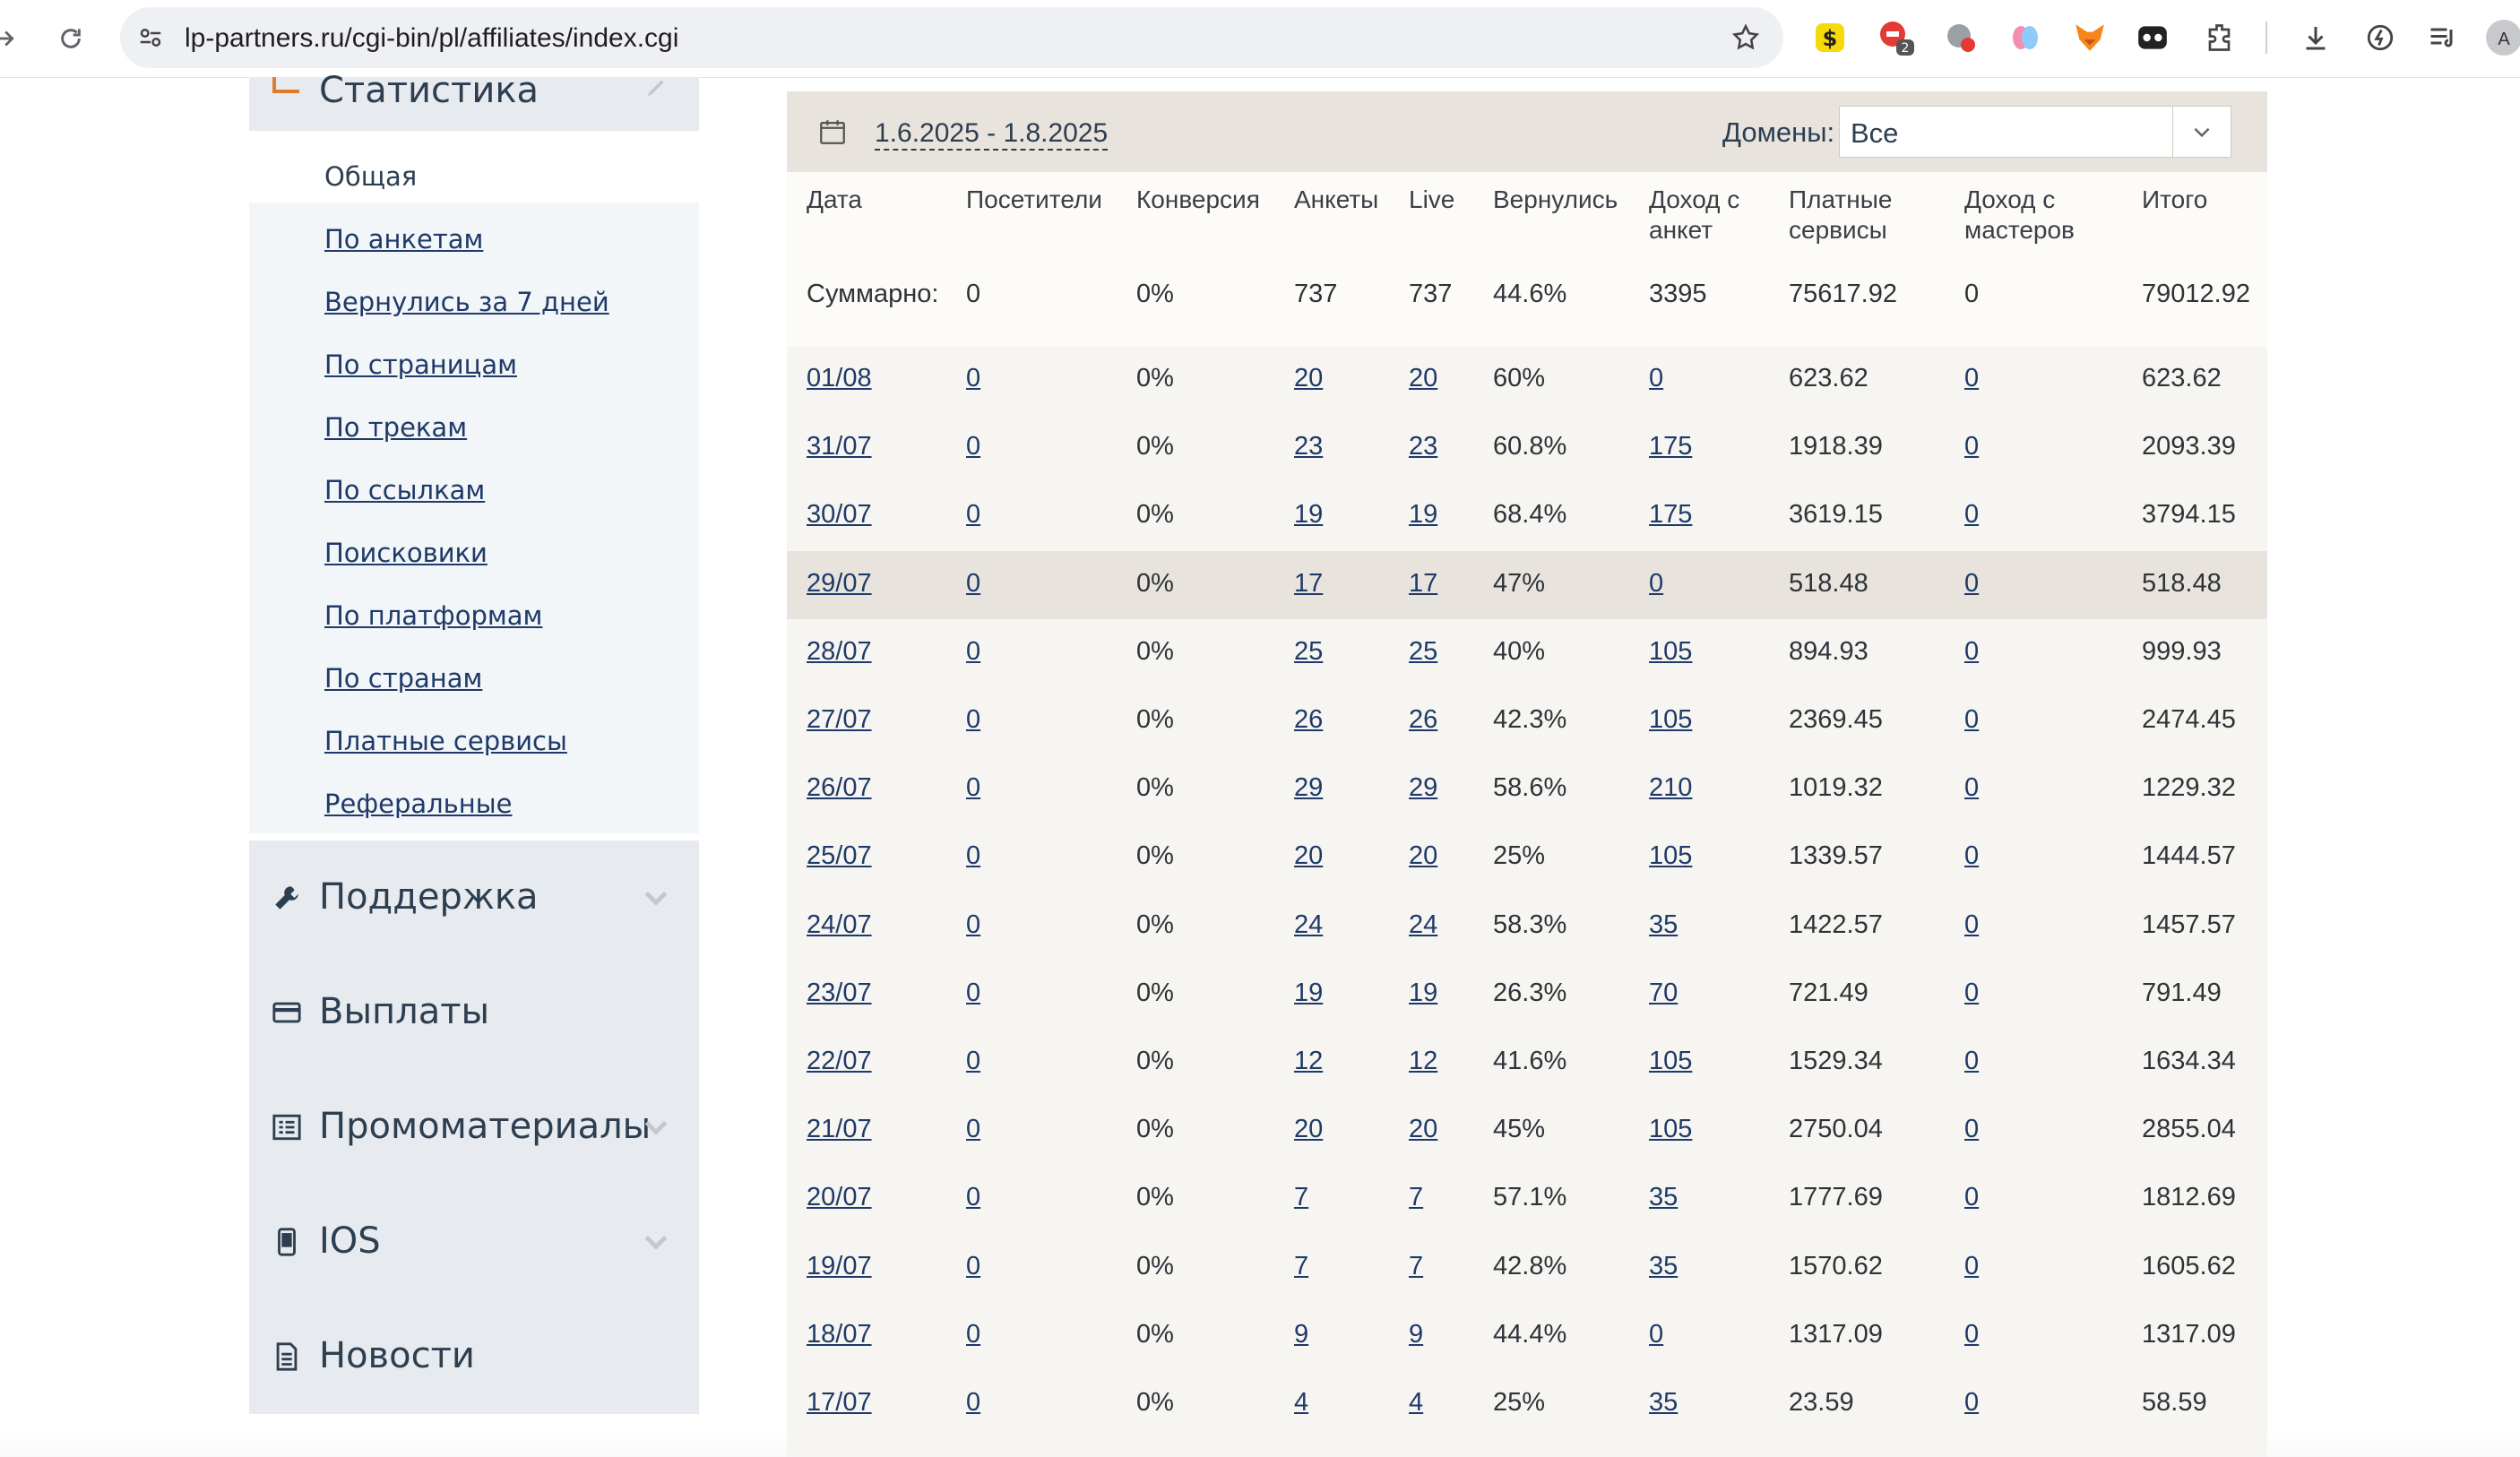 The image size is (2520, 1457). Describe the element at coordinates (445, 741) in the screenshot. I see `sidebar-item-10: Платные сервисы` at that location.